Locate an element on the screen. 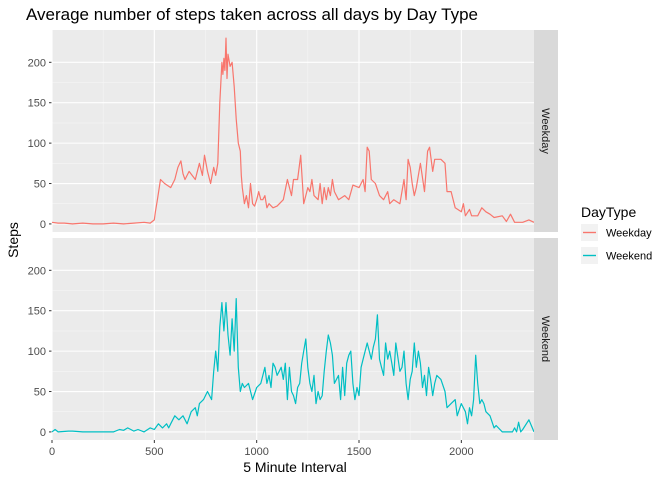  legend: DayType Weekday Weekend is located at coordinates (616, 234).